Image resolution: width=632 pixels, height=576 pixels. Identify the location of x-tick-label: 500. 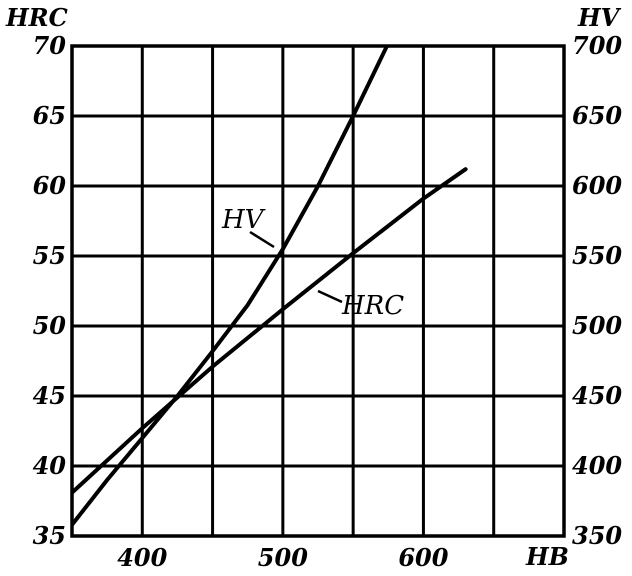
(283, 557).